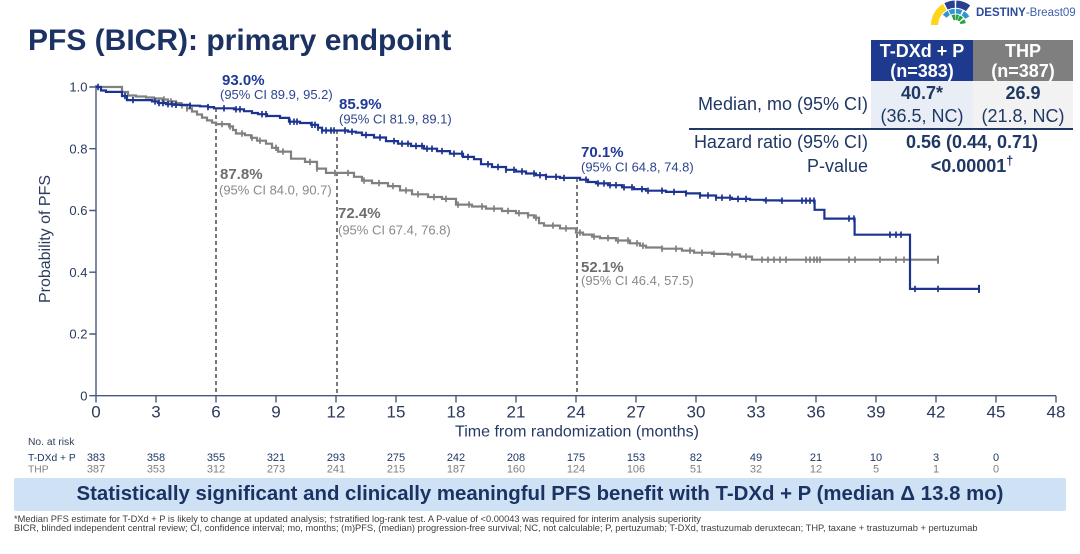  Describe the element at coordinates (78, 272) in the screenshot. I see `svg-text: 0.4` at that location.